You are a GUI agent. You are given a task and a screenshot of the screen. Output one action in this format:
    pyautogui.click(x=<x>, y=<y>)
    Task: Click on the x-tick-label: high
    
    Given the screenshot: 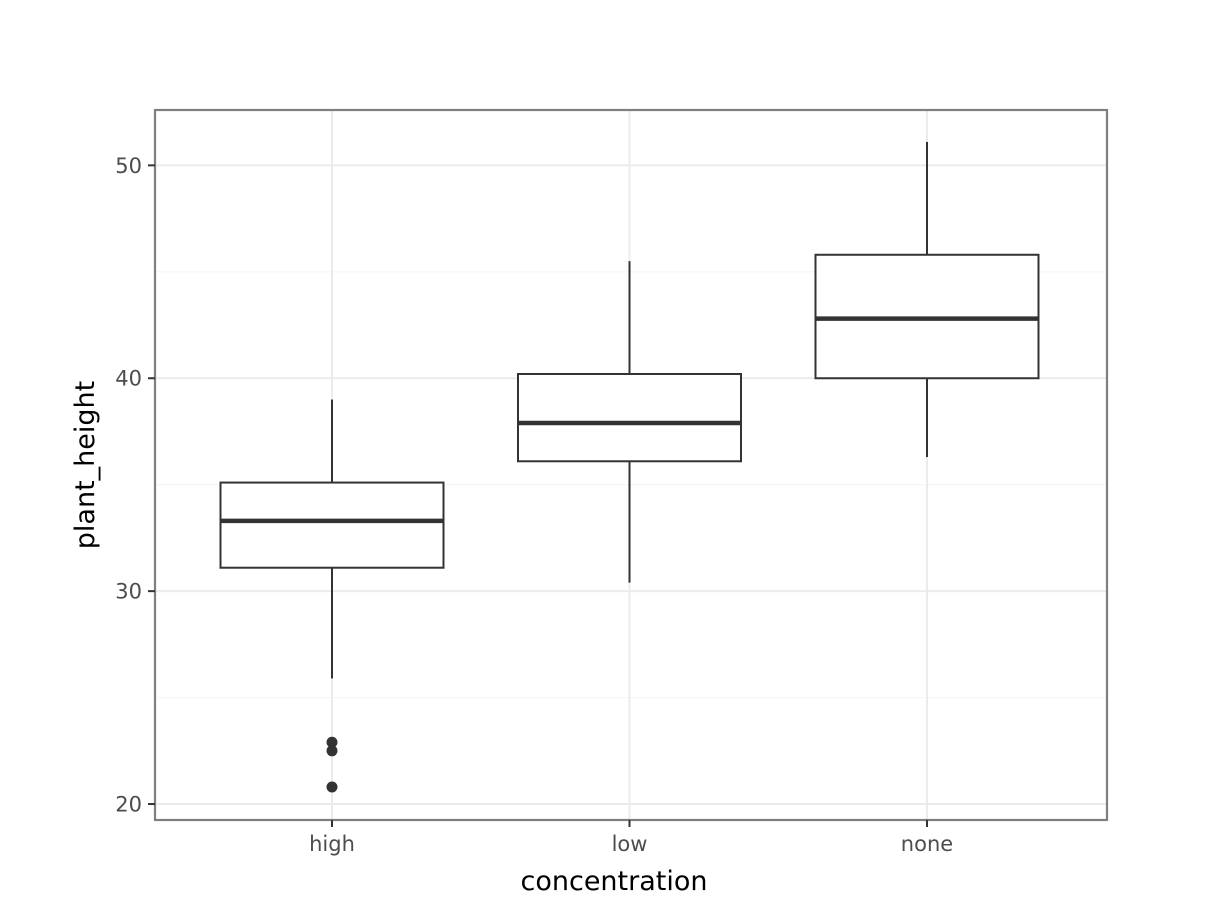 What is the action you would take?
    pyautogui.click(x=332, y=844)
    